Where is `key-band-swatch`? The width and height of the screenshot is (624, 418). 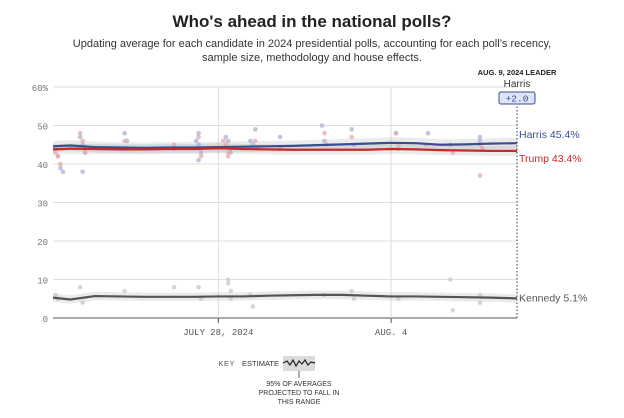 key-band-swatch is located at coordinates (299, 363).